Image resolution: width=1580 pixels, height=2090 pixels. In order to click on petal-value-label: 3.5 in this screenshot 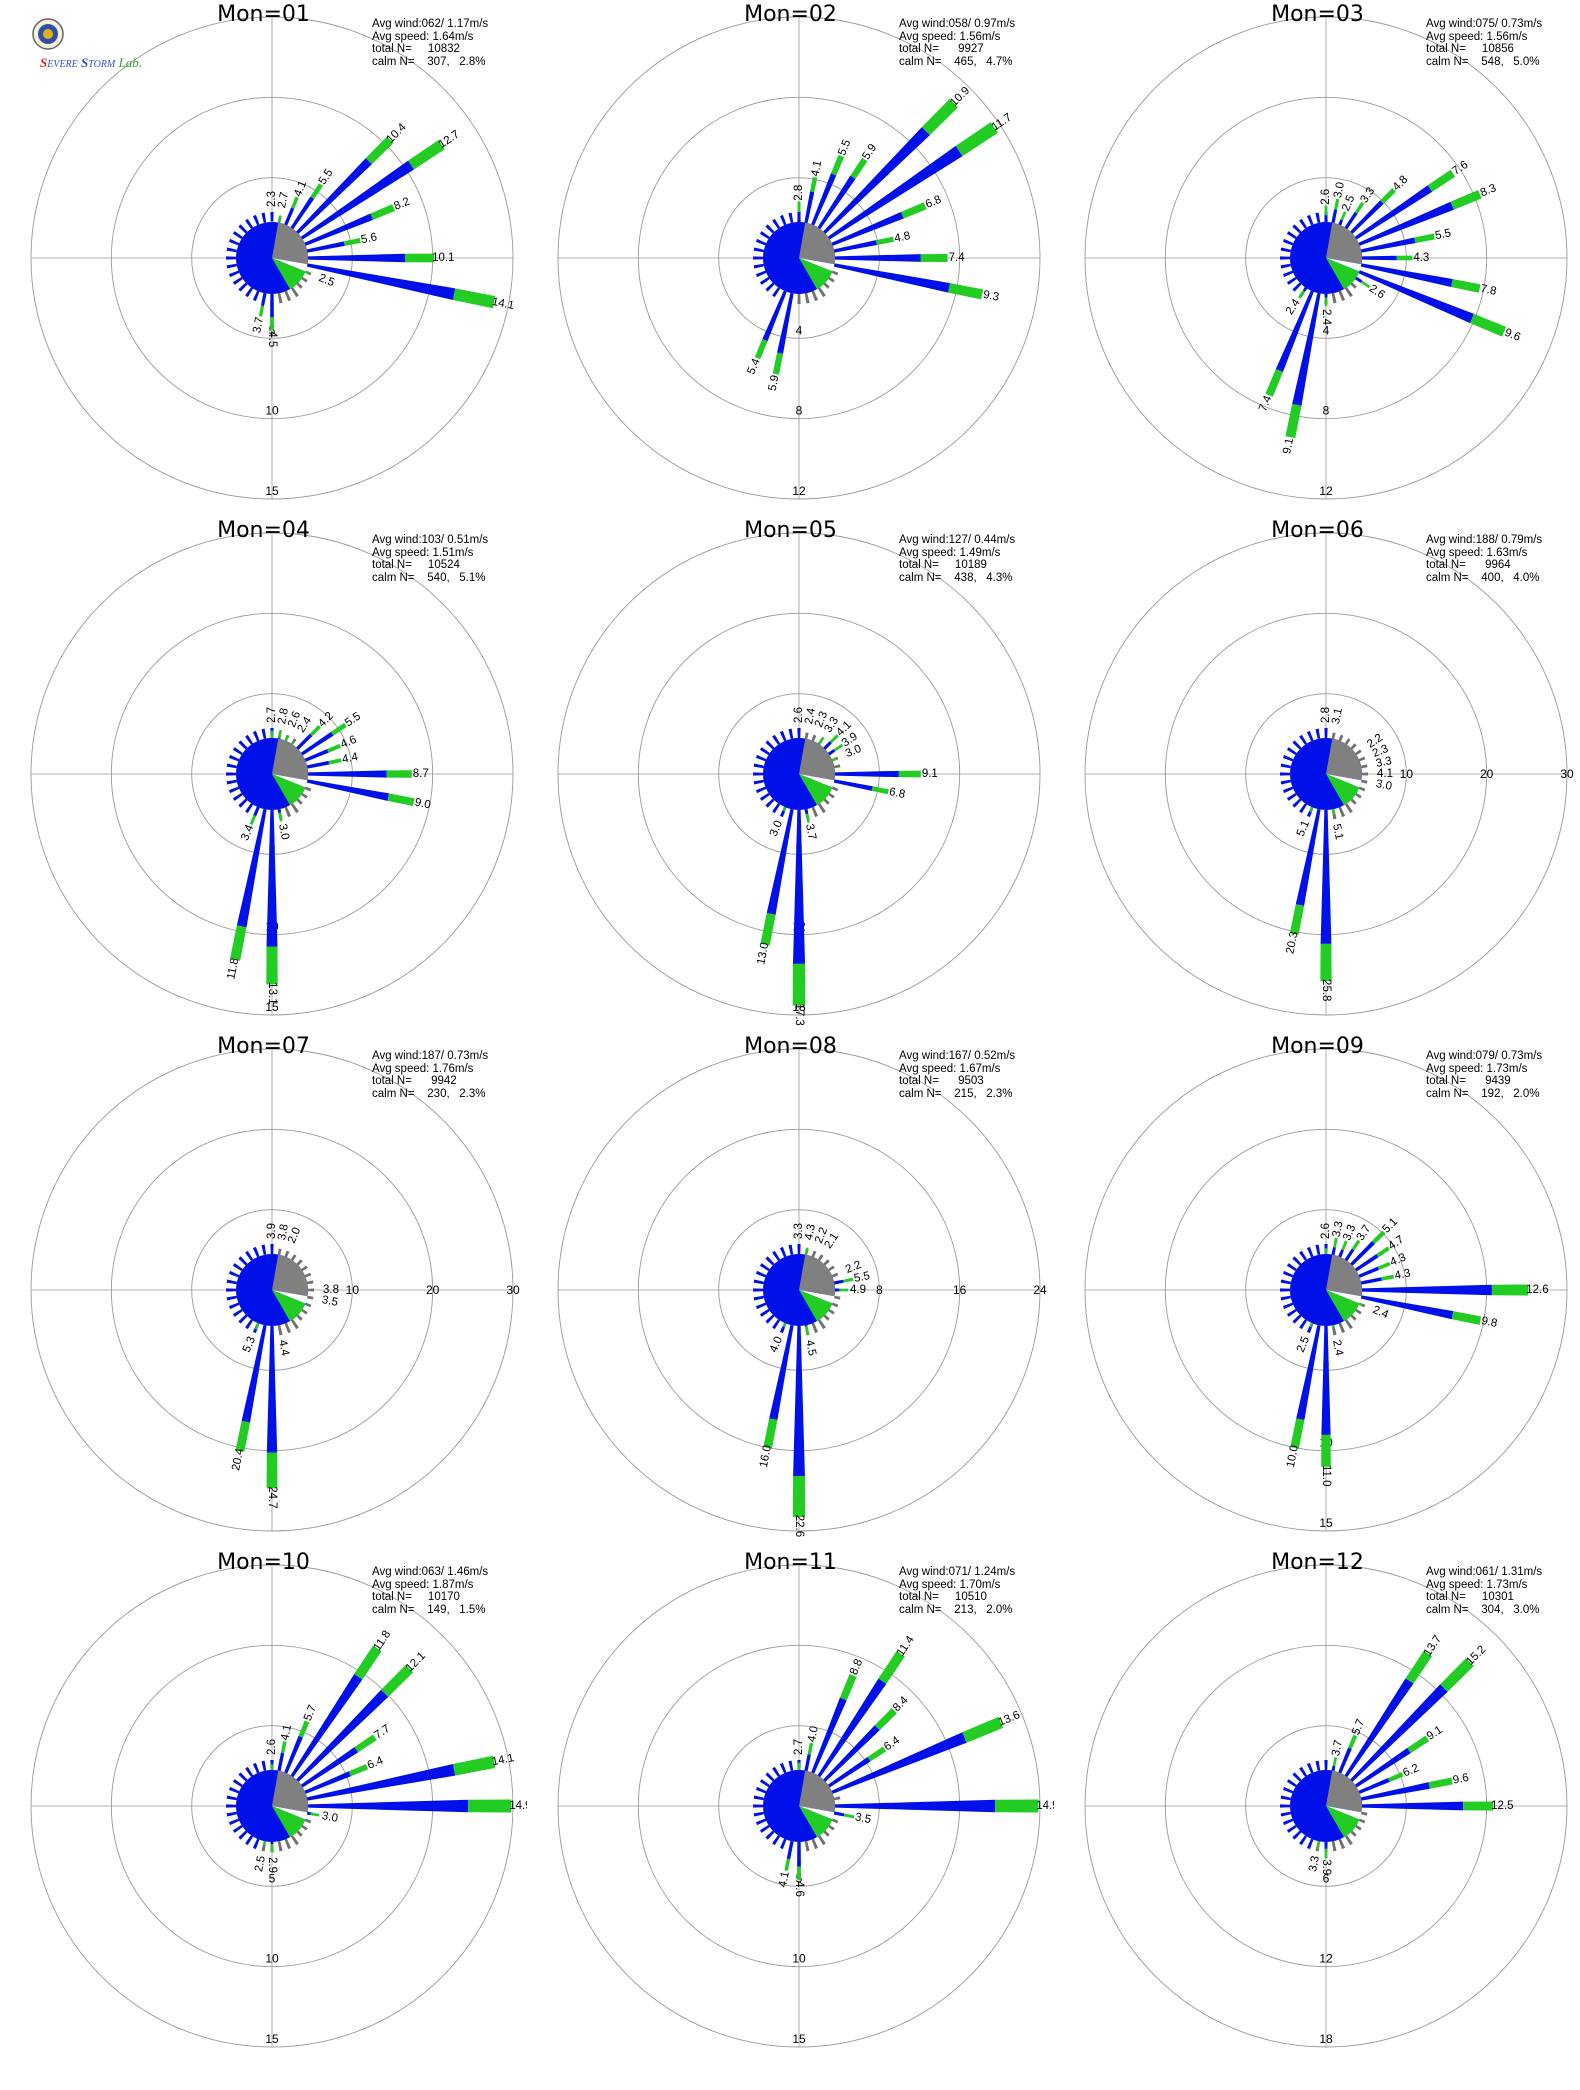, I will do `click(330, 1301)`.